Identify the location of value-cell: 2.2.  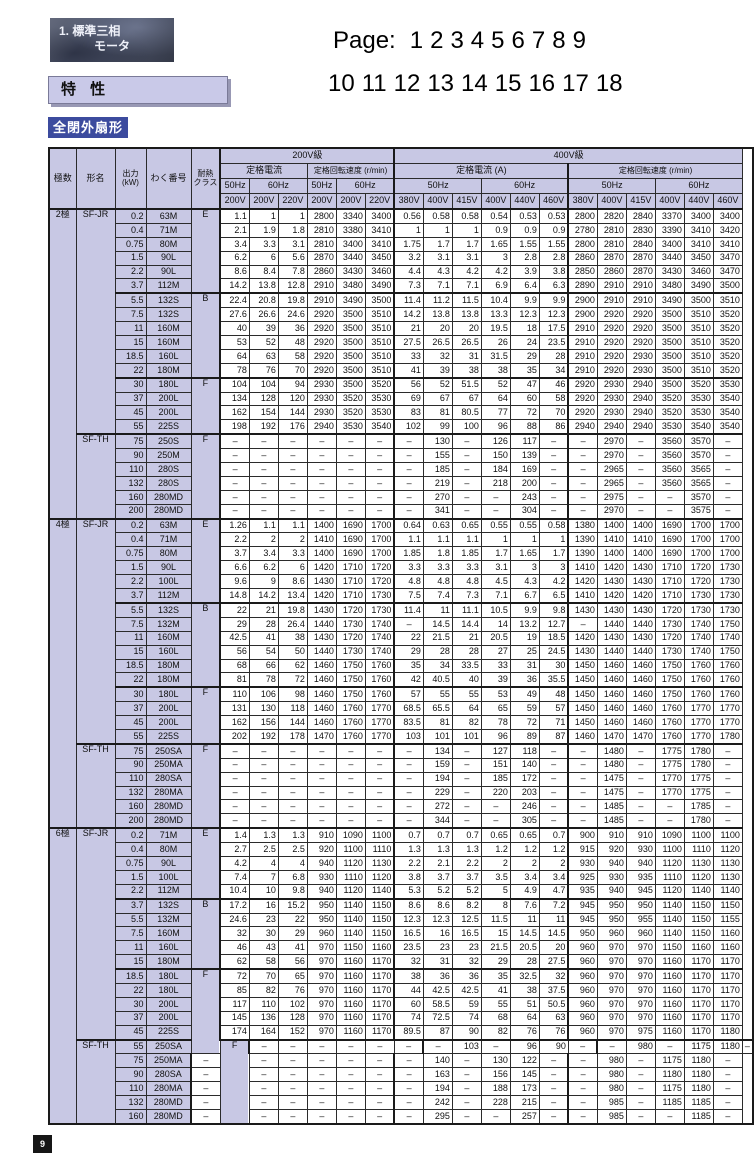
(466, 863).